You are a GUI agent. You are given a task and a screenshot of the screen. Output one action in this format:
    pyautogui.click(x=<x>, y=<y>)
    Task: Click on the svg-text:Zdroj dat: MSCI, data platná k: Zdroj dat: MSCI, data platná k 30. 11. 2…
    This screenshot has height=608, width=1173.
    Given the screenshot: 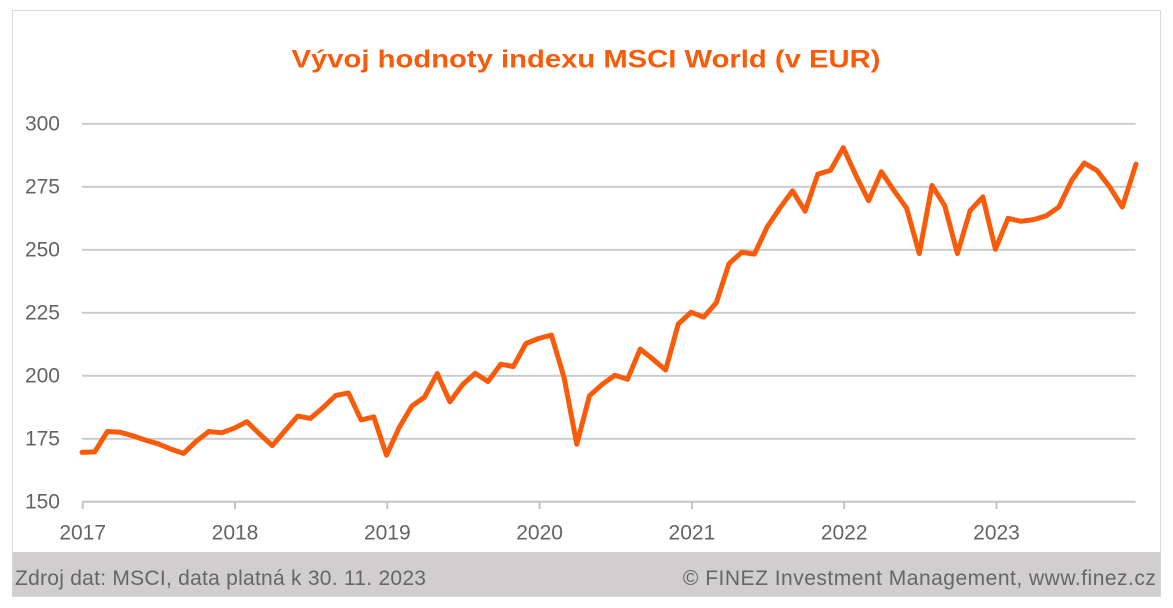 What is the action you would take?
    pyautogui.click(x=220, y=578)
    